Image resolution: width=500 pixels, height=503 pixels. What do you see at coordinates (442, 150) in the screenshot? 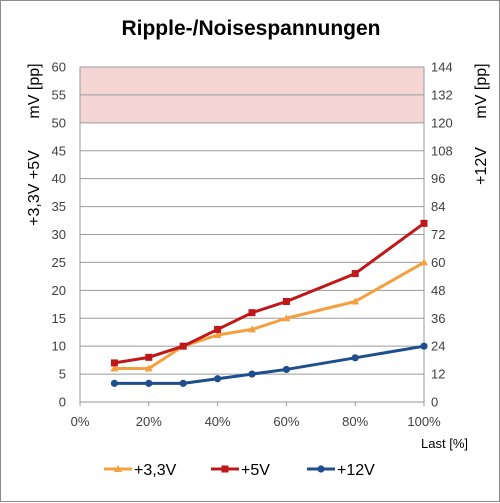
I see `y-right-tick-label: 108` at bounding box center [442, 150].